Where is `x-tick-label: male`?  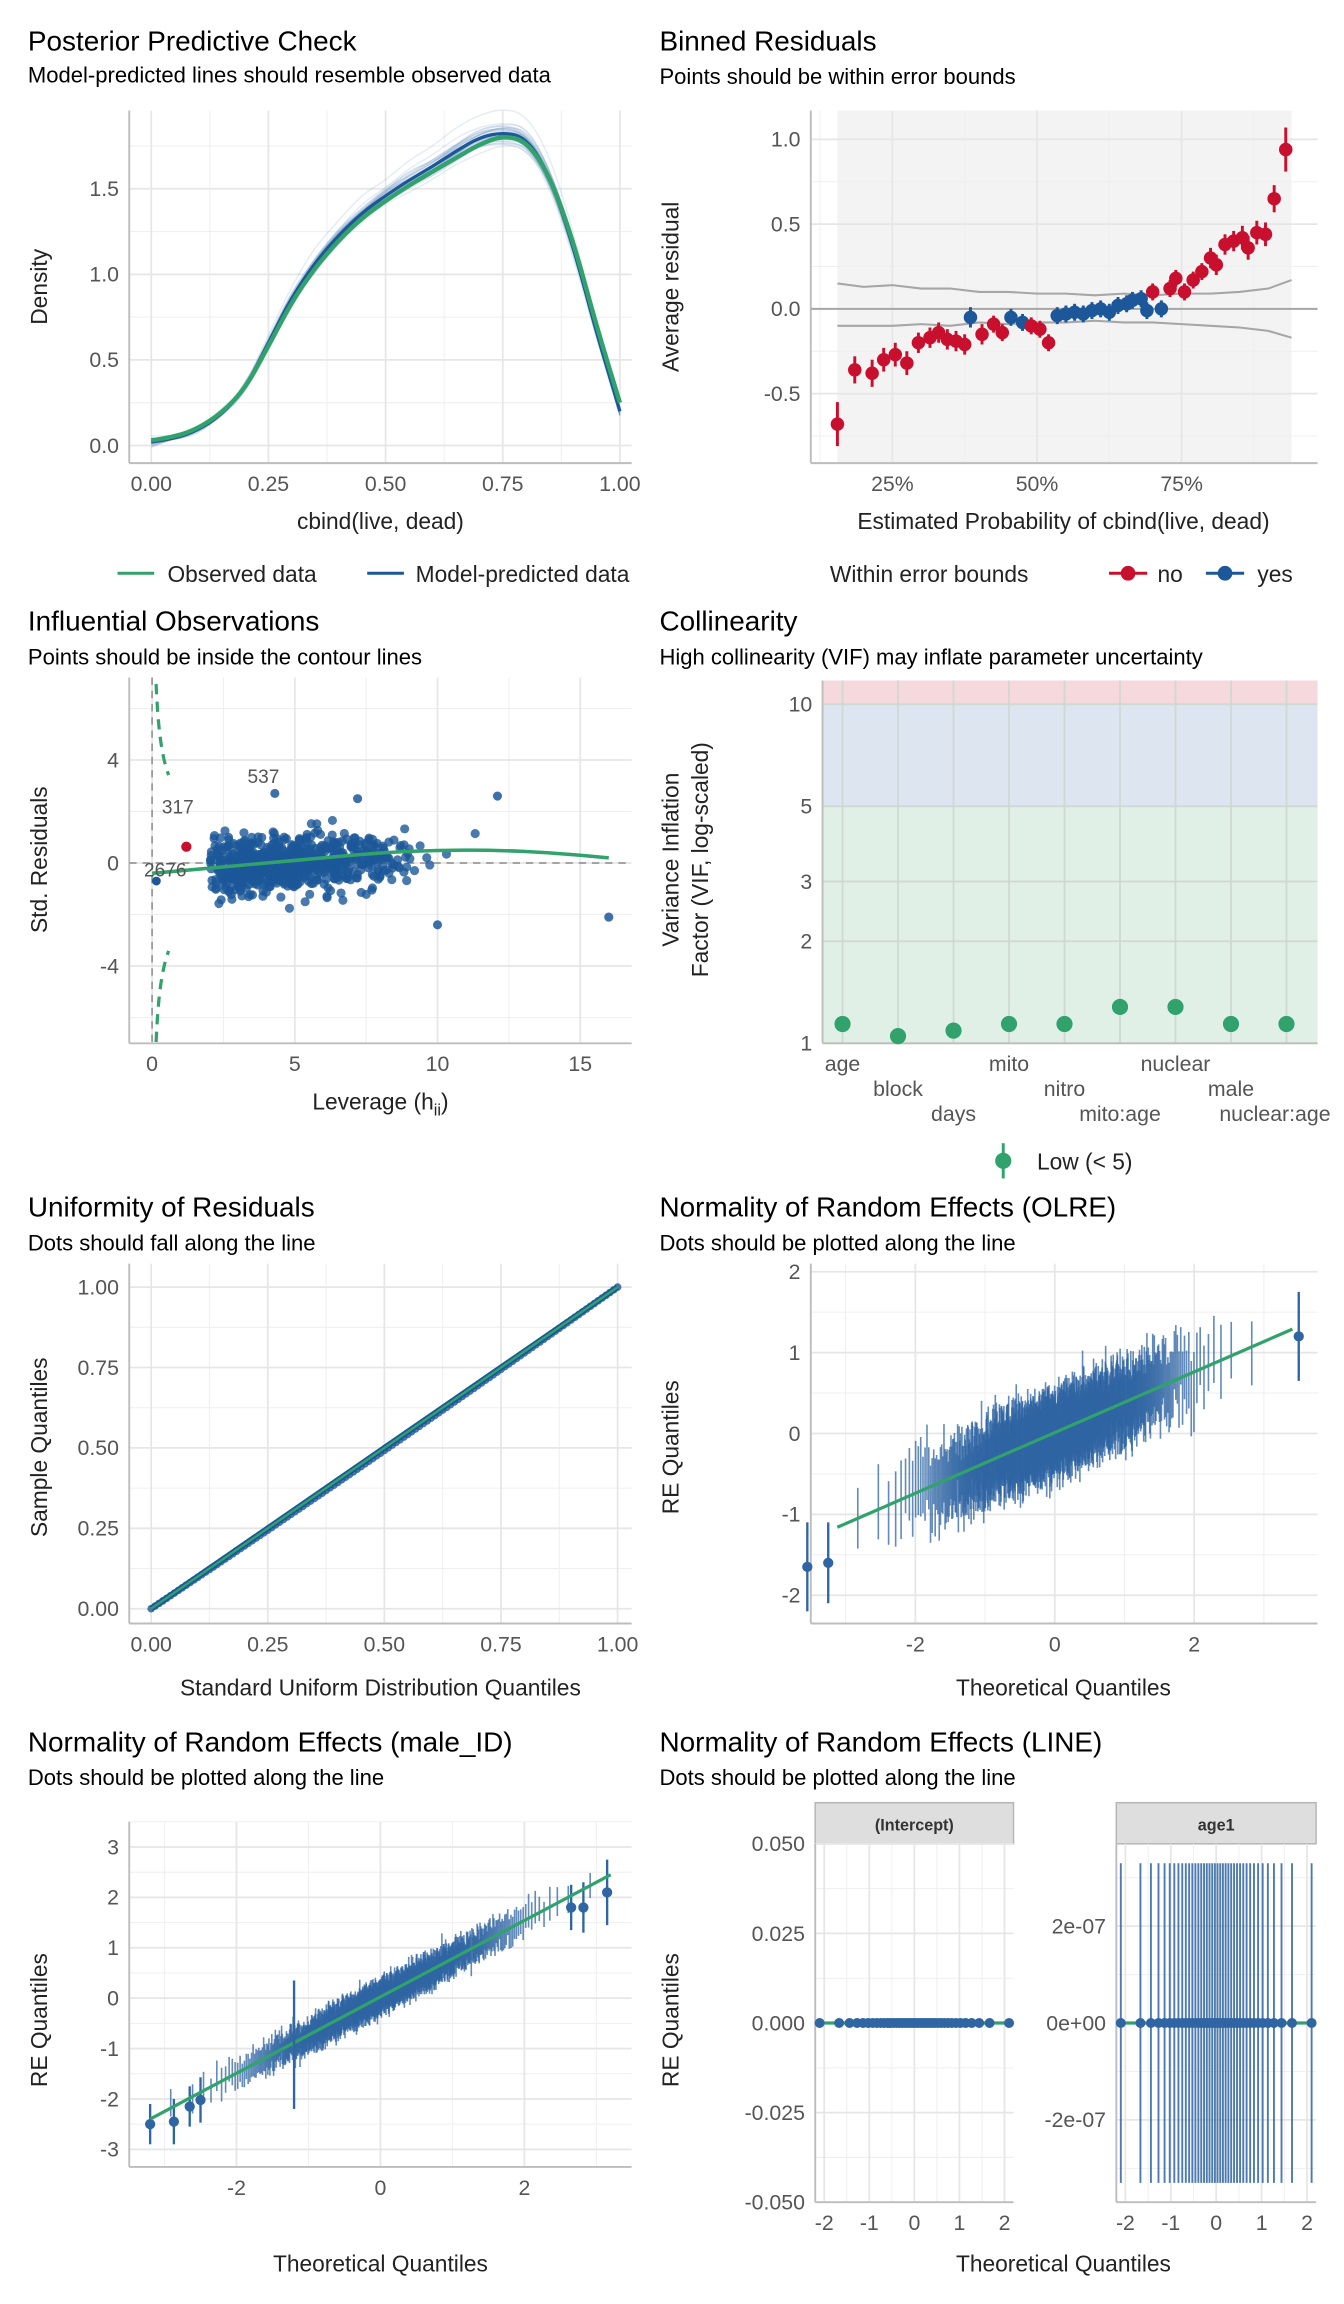 x-tick-label: male is located at coordinates (1231, 1089).